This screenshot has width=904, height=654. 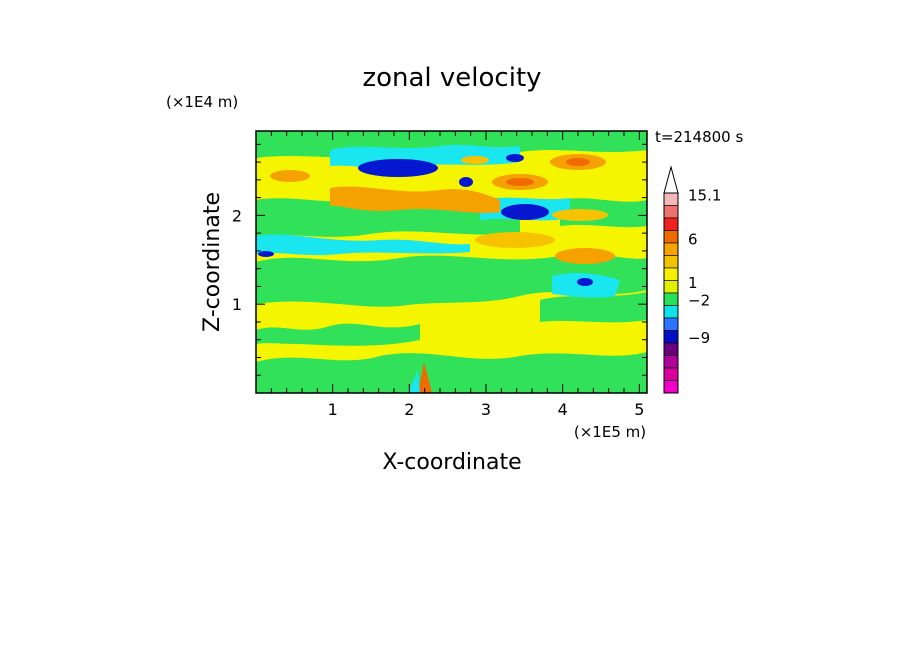 What do you see at coordinates (237, 215) in the screenshot?
I see `y-tick-label: 2` at bounding box center [237, 215].